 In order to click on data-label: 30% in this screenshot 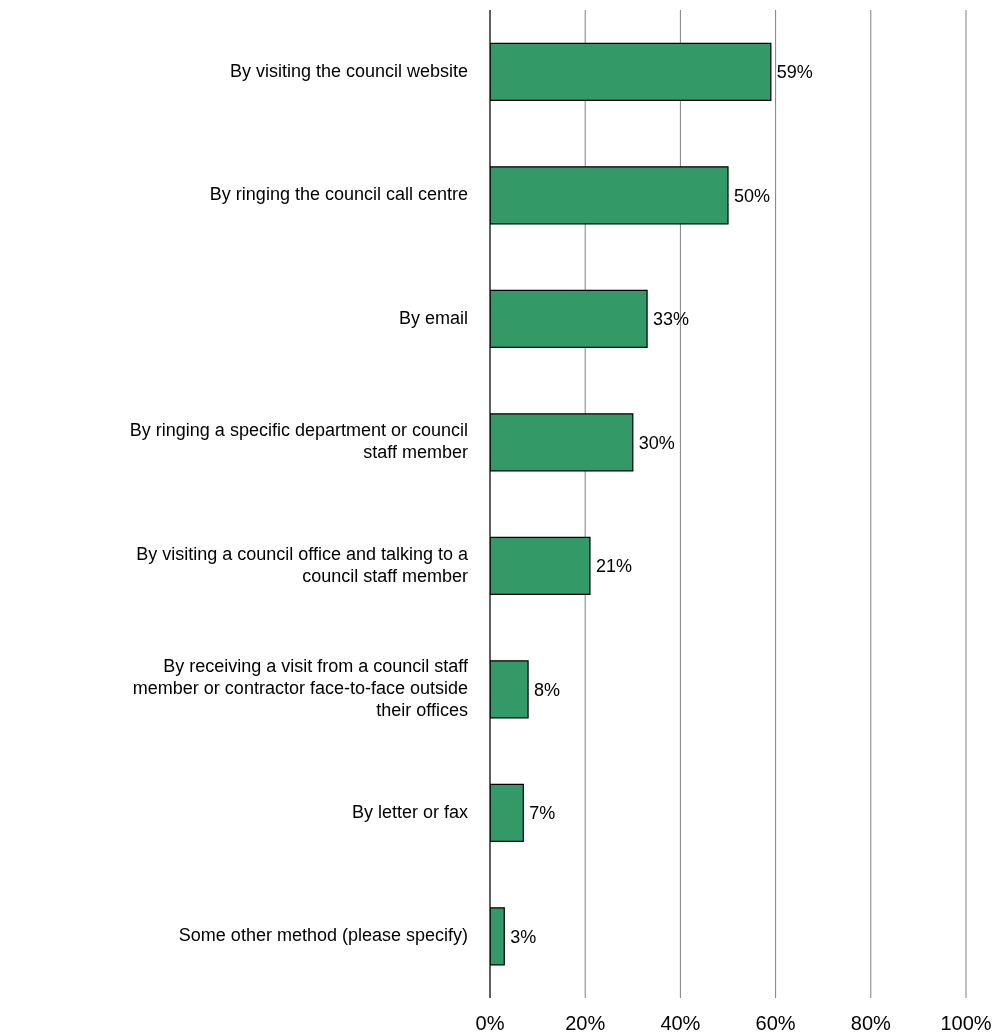, I will do `click(656, 442)`.